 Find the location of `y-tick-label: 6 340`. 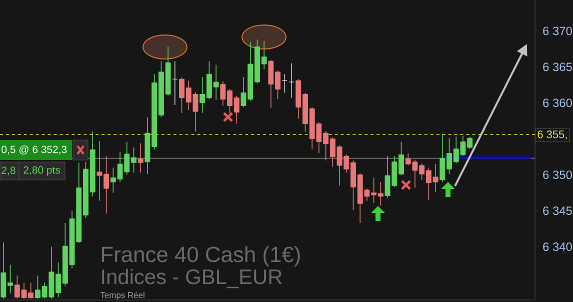

y-tick-label: 6 340 is located at coordinates (557, 246).